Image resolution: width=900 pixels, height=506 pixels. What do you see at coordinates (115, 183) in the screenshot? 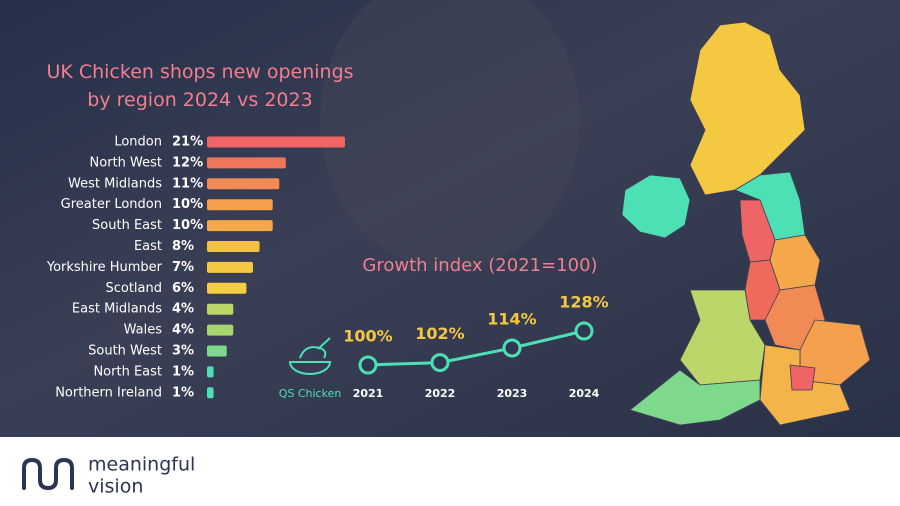
I see `category-label: West Midlands` at bounding box center [115, 183].